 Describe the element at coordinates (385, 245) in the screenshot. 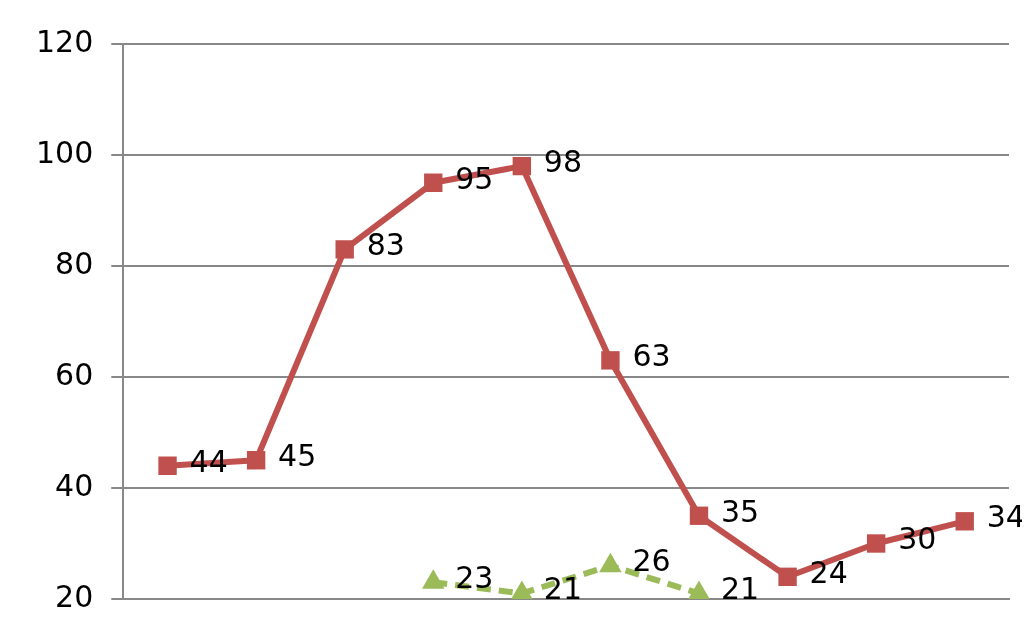

I see `data-label: 83` at that location.